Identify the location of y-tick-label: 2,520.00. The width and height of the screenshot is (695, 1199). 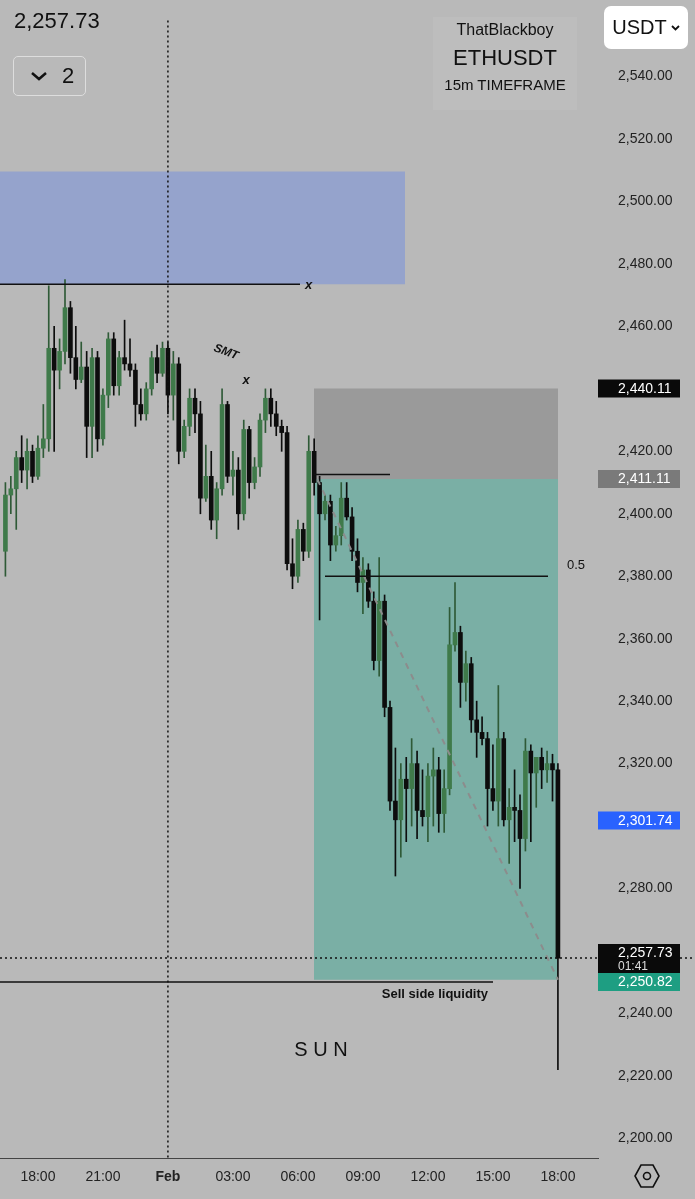
(645, 137).